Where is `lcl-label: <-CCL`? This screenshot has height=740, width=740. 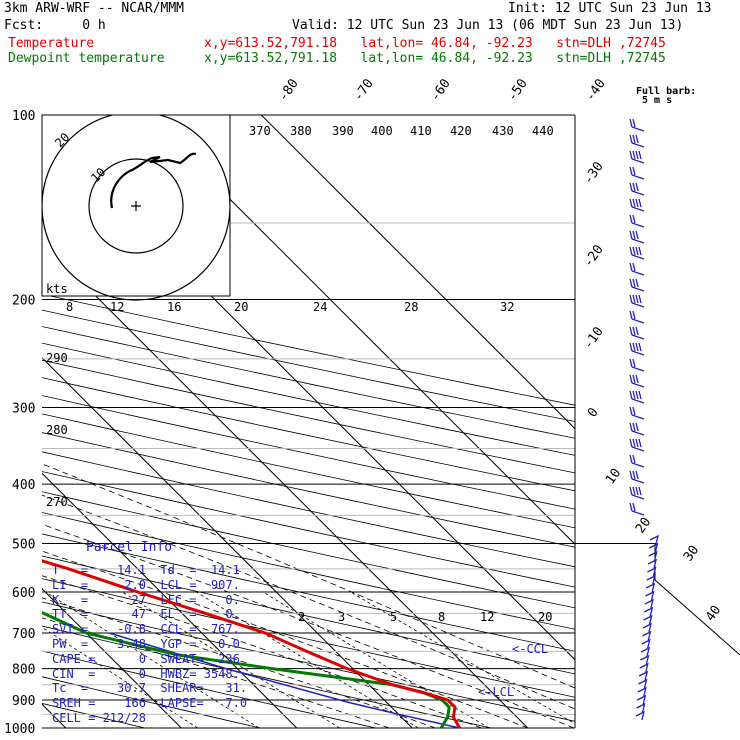 lcl-label: <-CCL is located at coordinates (530, 649).